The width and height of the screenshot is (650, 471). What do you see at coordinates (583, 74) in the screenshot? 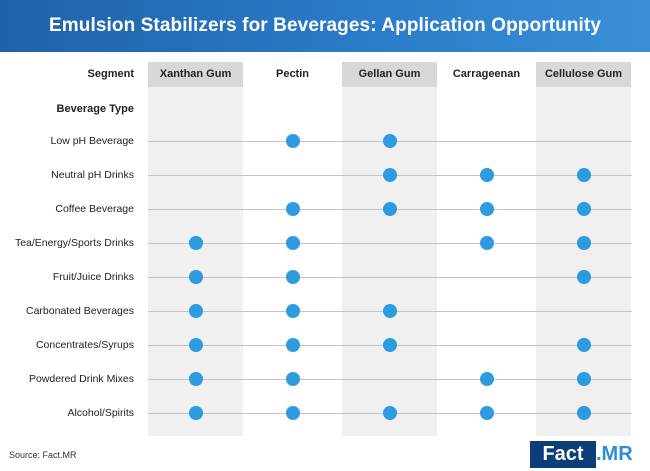
I see `column-header: Cellulose Gum` at bounding box center [583, 74].